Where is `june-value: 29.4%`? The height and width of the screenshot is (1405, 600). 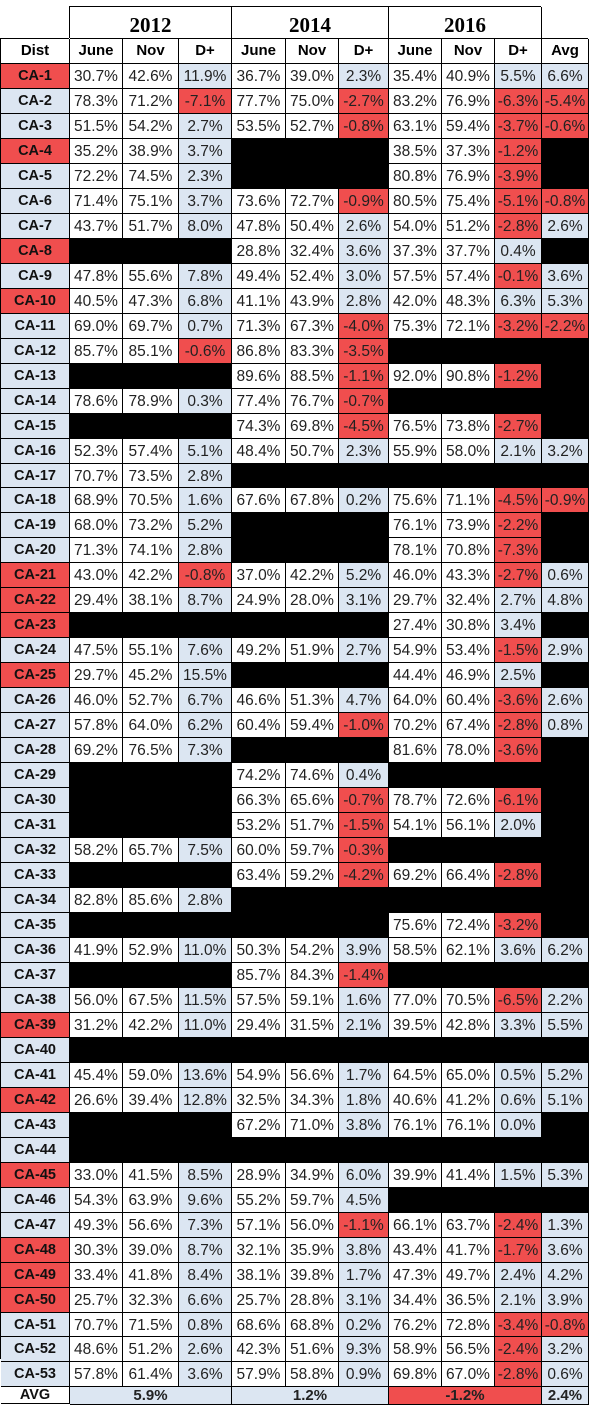 june-value: 29.4% is located at coordinates (259, 1025).